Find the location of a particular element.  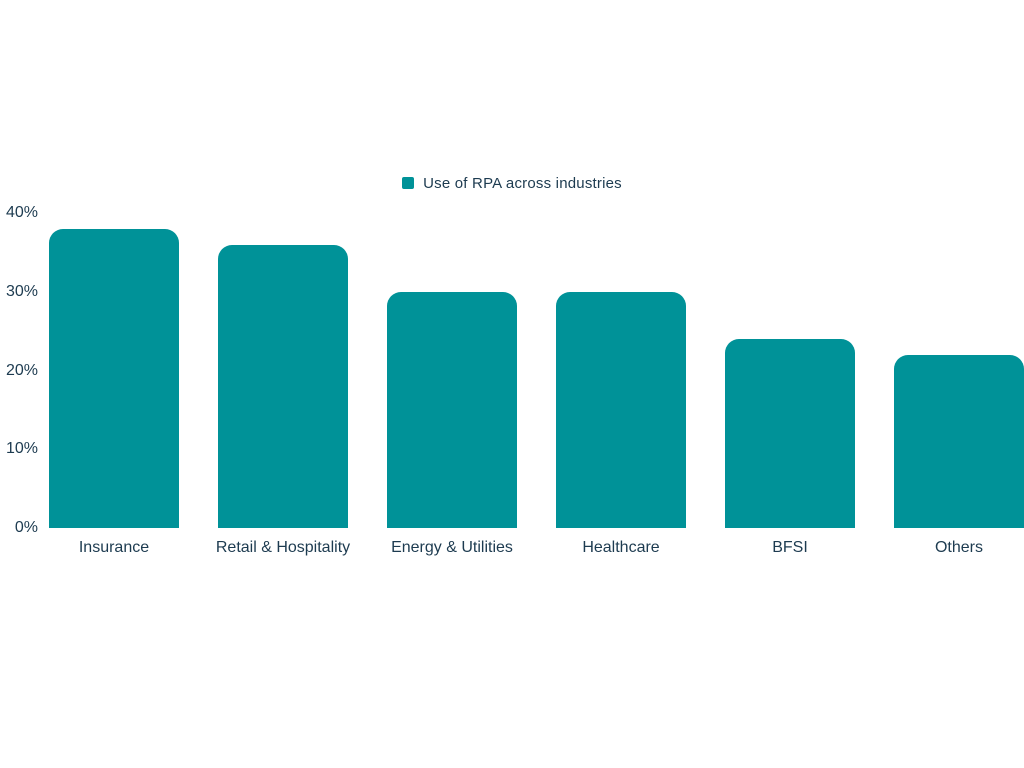

y-tick-label-40: 40% is located at coordinates (21, 212).